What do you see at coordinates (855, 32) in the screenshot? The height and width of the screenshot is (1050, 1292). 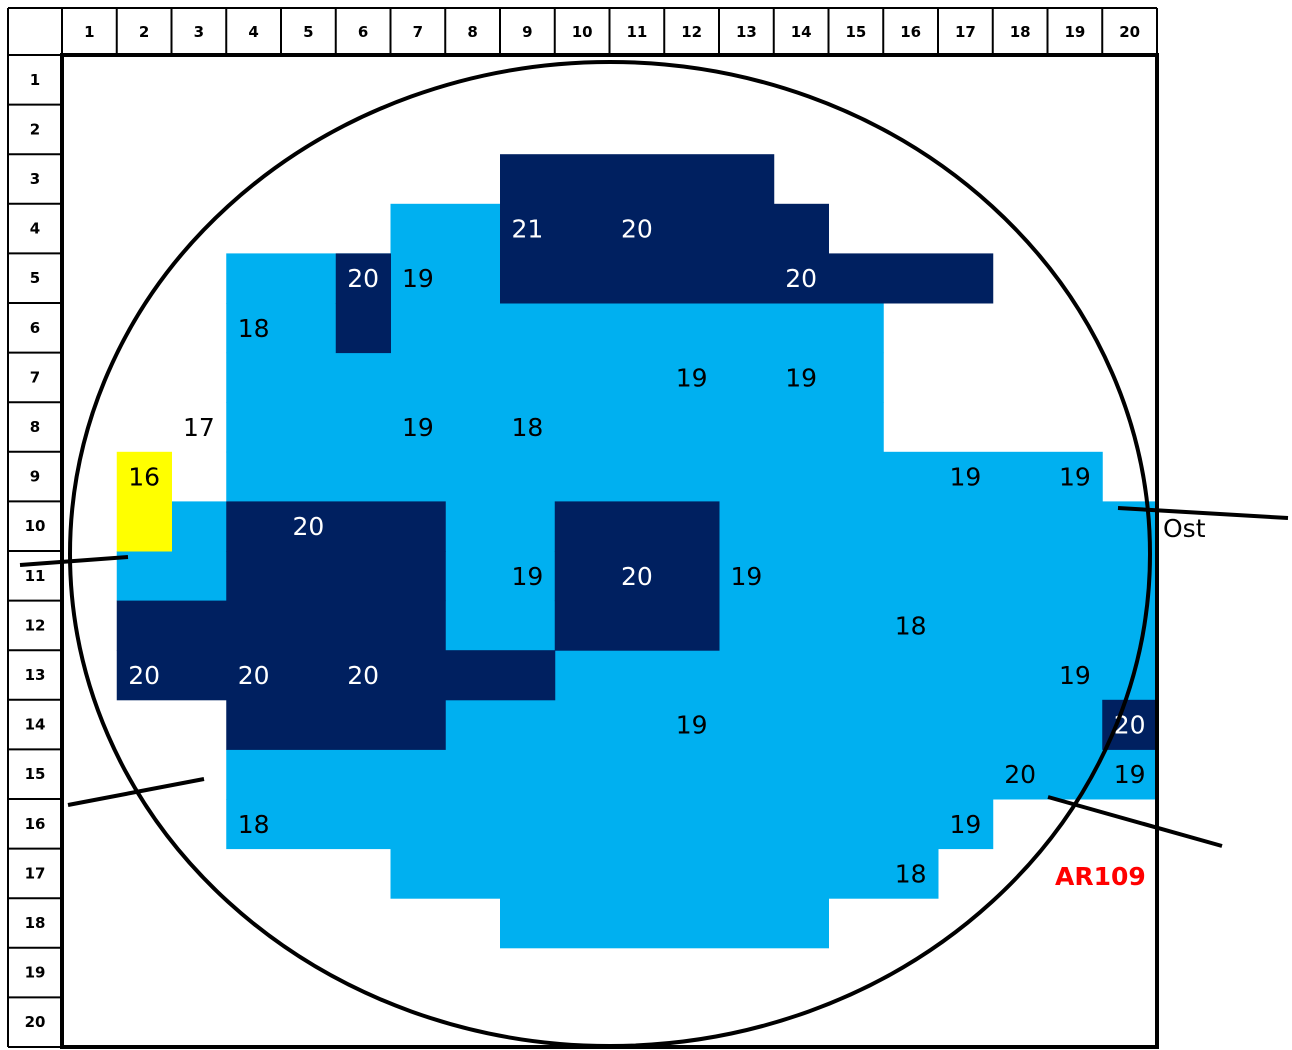 I see `column-header: 15` at bounding box center [855, 32].